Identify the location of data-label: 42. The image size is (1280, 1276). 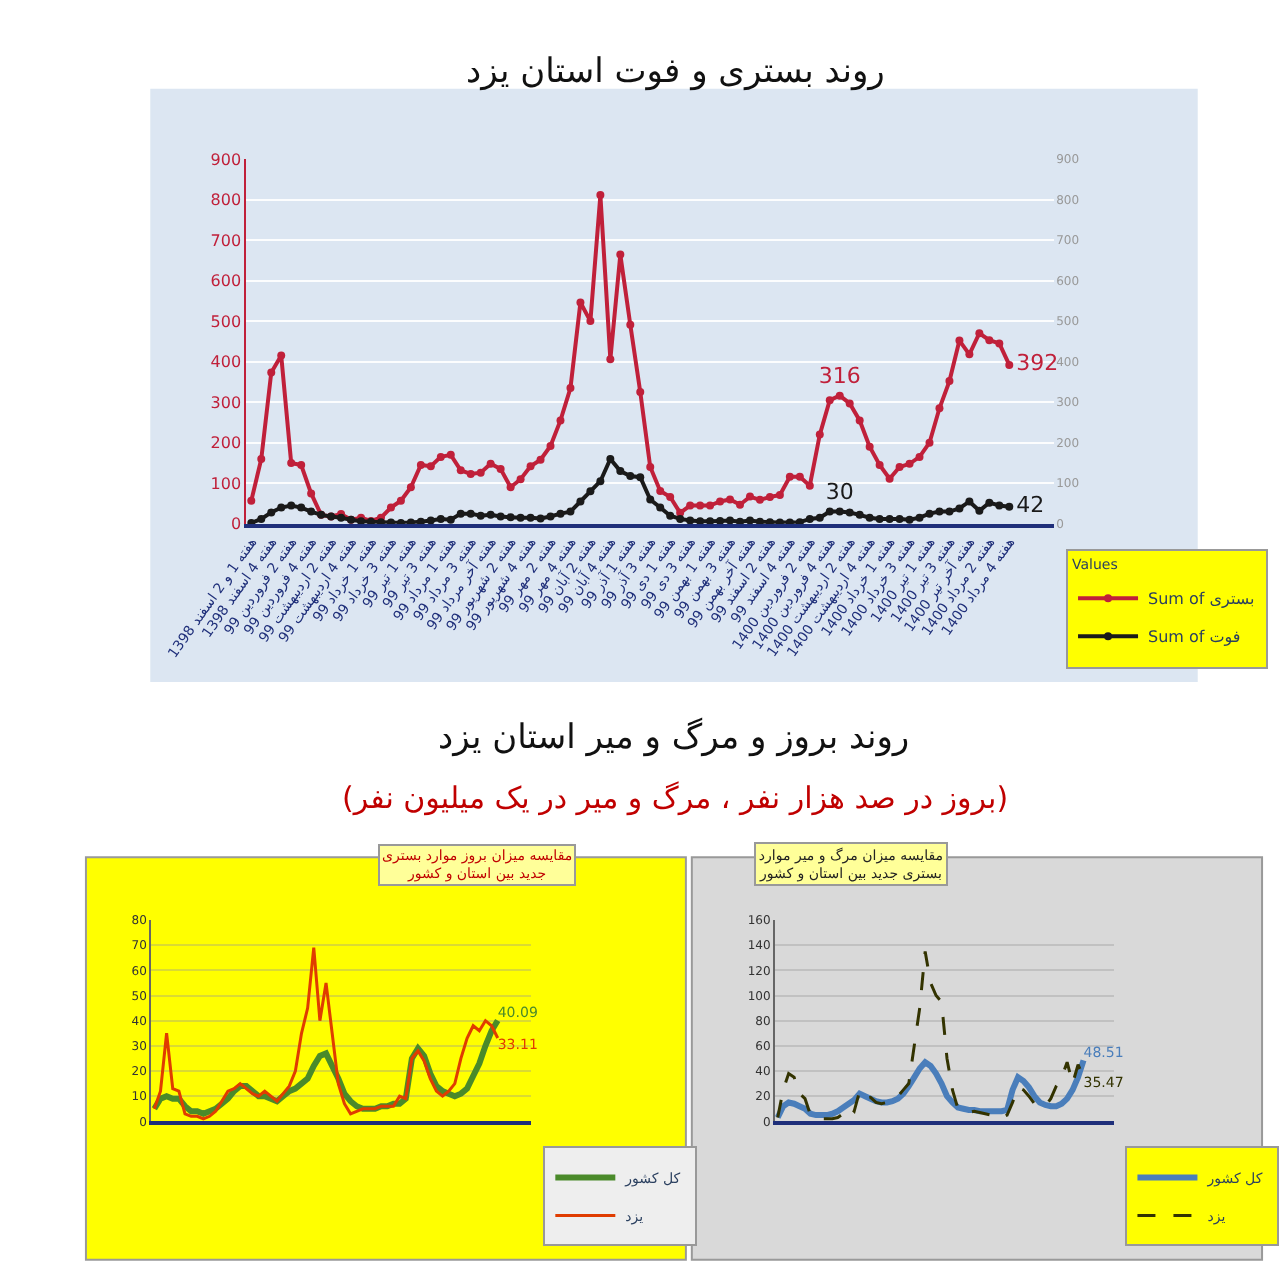
(1030, 505).